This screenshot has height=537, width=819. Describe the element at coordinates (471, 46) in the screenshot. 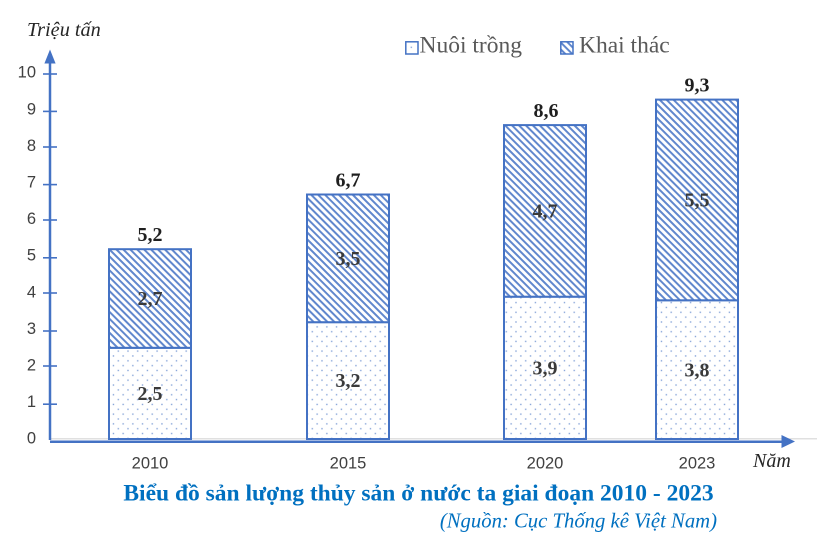

I see `svg-text: Nuôi trồng` at that location.